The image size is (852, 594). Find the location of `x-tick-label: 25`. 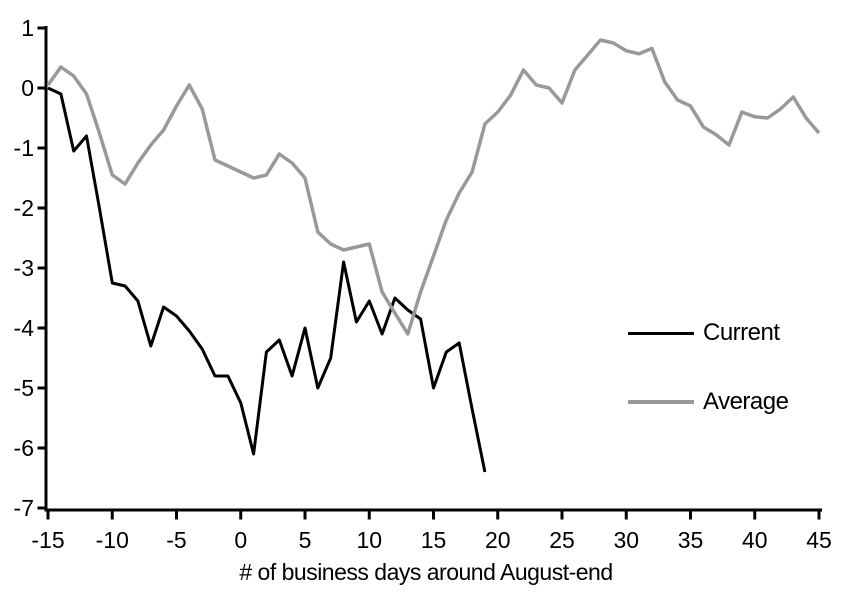

x-tick-label: 25 is located at coordinates (562, 540).